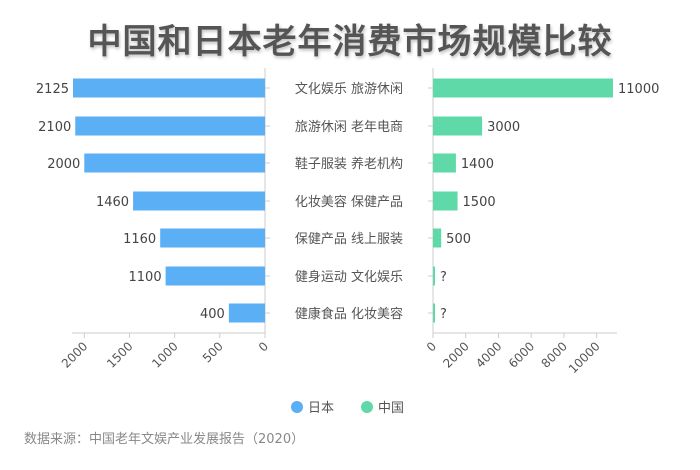 The height and width of the screenshot is (470, 700). Describe the element at coordinates (431, 346) in the screenshot. I see `right-tick-label: 0` at that location.